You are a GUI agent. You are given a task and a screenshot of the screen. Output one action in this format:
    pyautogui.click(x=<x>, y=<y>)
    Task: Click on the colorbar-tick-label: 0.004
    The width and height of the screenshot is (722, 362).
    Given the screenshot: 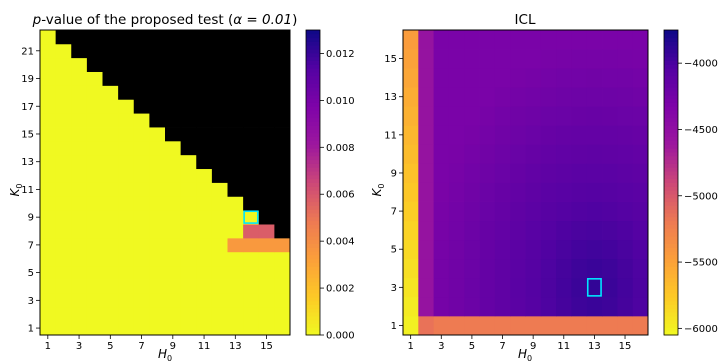 What is the action you would take?
    pyautogui.click(x=340, y=242)
    